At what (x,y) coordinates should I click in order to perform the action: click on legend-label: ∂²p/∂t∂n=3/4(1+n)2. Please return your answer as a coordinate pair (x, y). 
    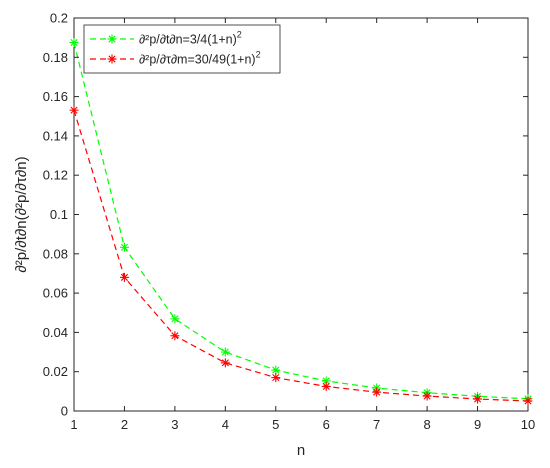
    Looking at the image, I should click on (190, 38).